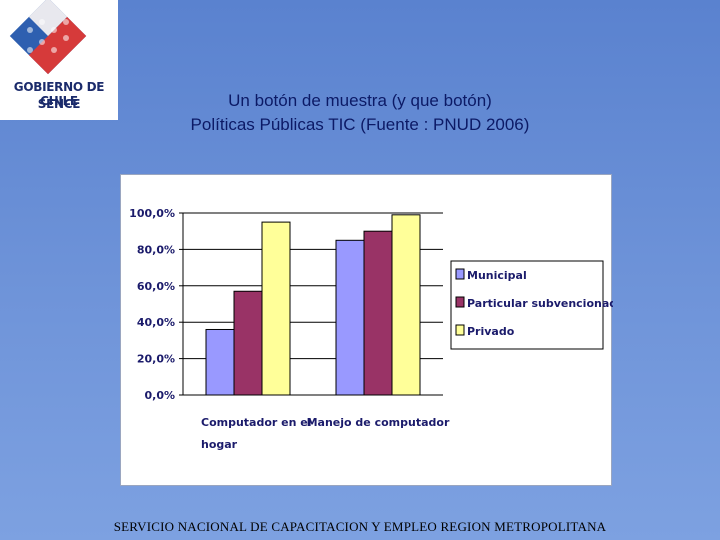 The width and height of the screenshot is (720, 540). Describe the element at coordinates (156, 359) in the screenshot. I see `y-tick-label: 20,0%` at that location.